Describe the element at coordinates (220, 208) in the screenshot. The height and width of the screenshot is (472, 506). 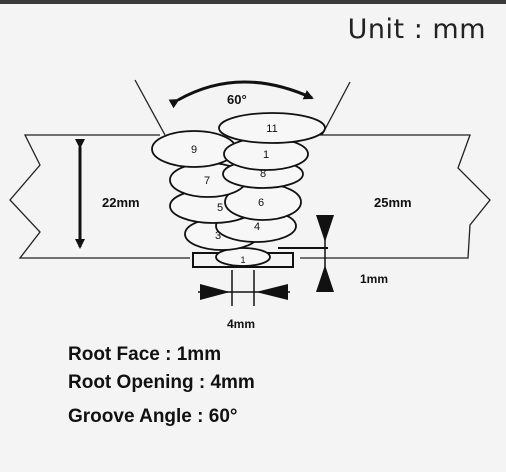
I see `bead-number: 5` at that location.